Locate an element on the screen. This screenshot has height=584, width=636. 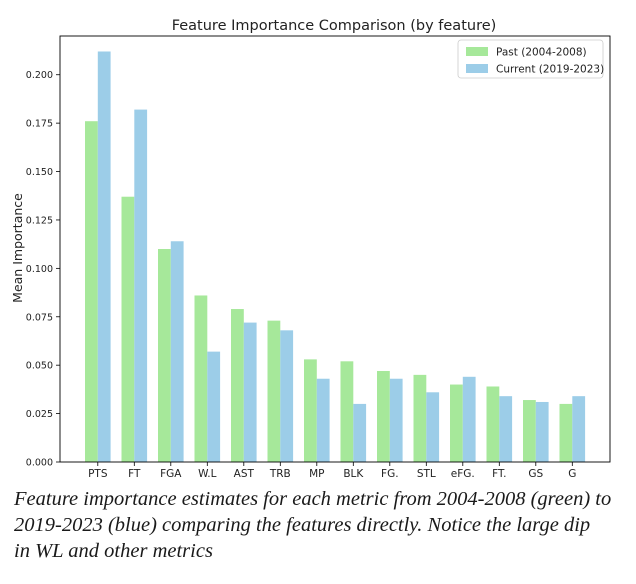
y-tick-label: 0.025 is located at coordinates (39, 414).